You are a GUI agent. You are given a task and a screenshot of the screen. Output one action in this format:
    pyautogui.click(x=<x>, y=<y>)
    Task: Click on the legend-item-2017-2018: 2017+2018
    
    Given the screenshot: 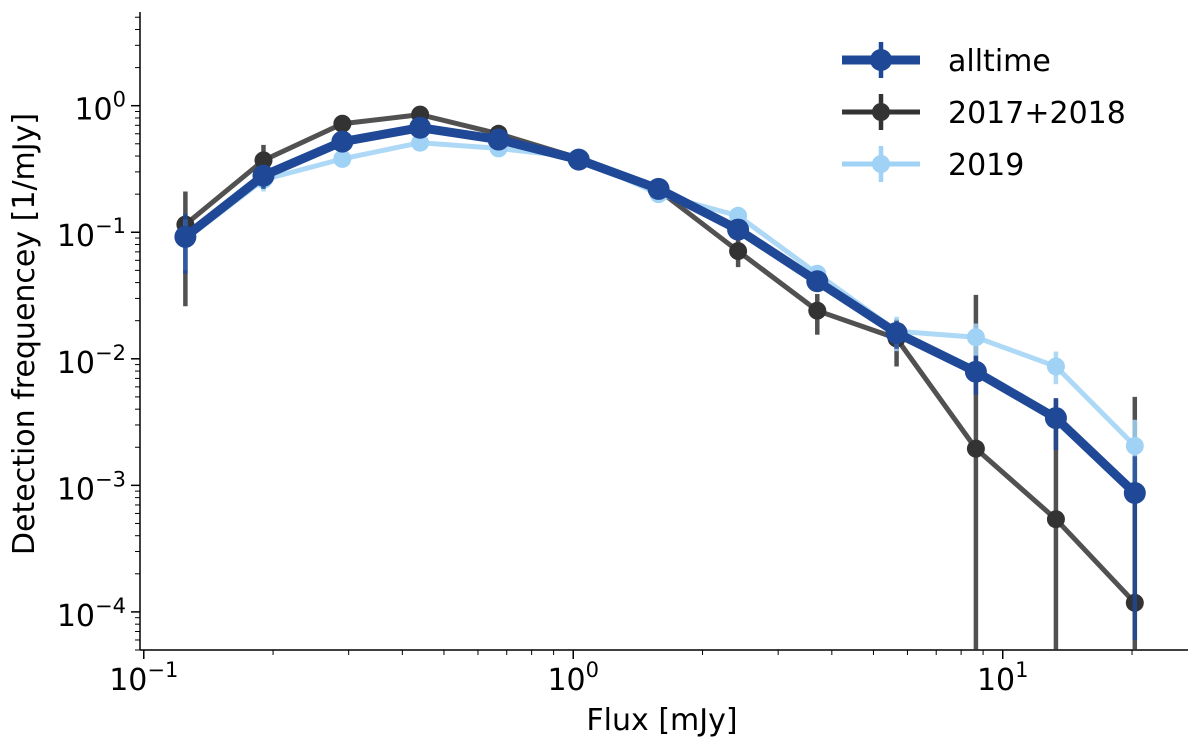 What is the action you would take?
    pyautogui.click(x=984, y=112)
    